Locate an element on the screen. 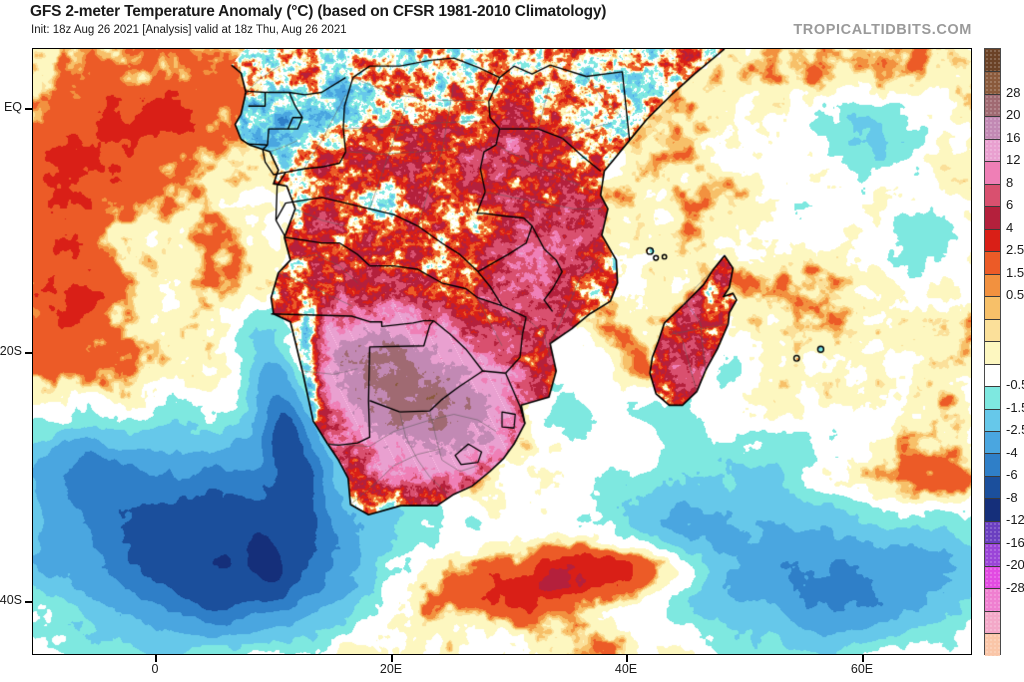  colorbar-tick-label: -12 is located at coordinates (1015, 520).